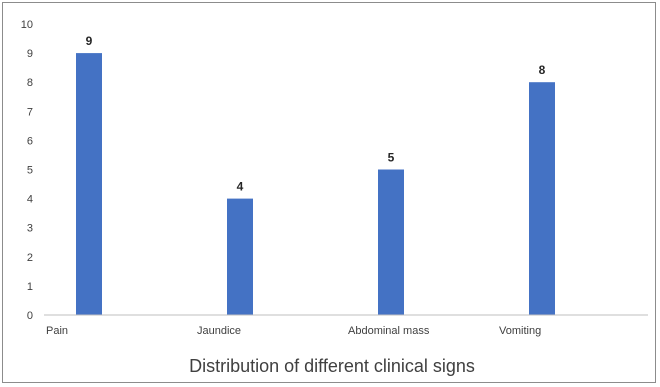 The height and width of the screenshot is (387, 660). What do you see at coordinates (89, 41) in the screenshot?
I see `data-label: 9` at bounding box center [89, 41].